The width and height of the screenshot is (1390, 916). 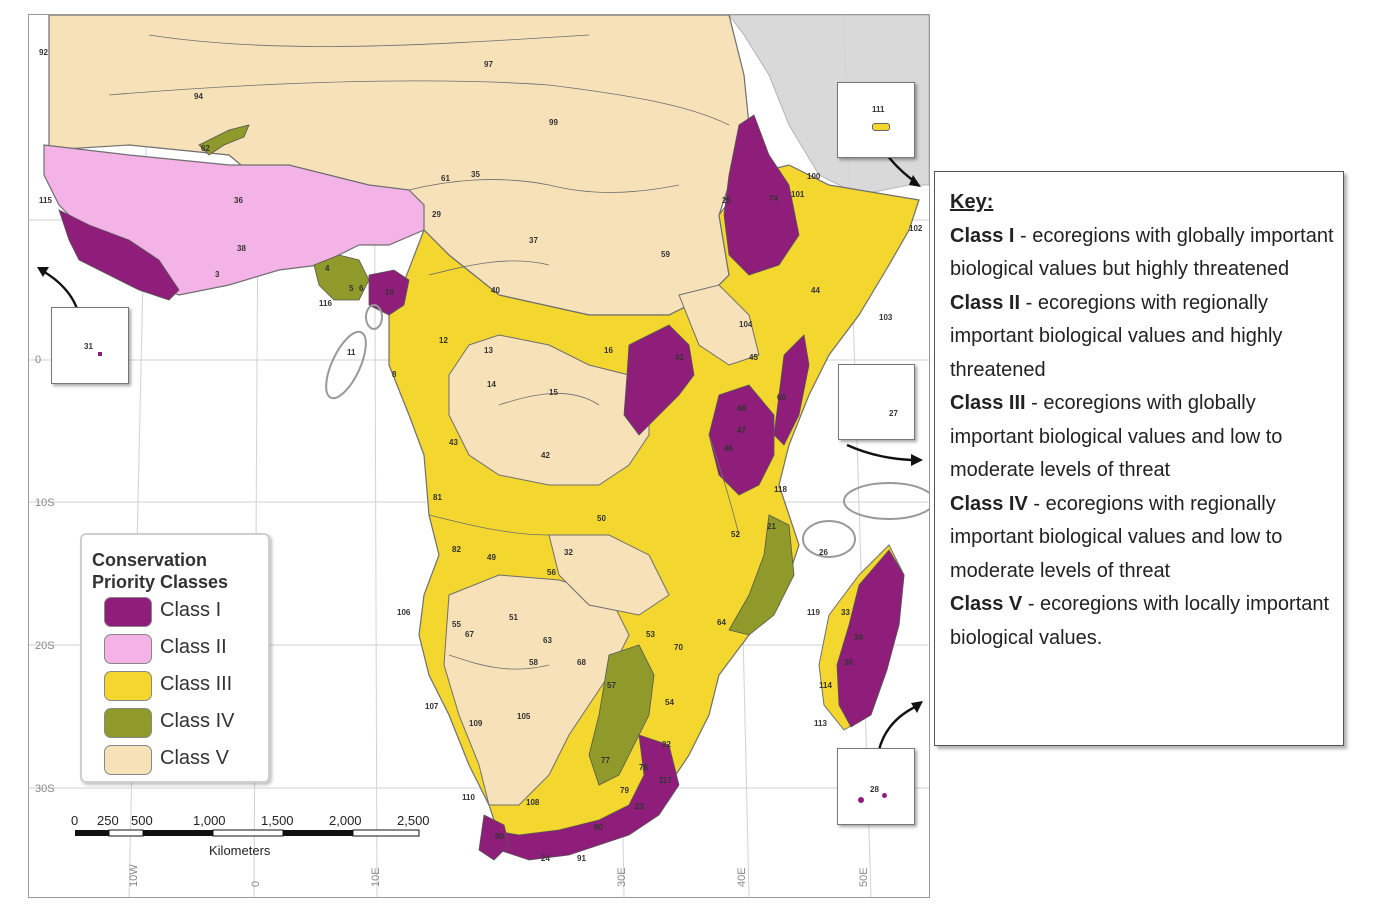 I want to click on eco-label: 29, so click(x=436, y=214).